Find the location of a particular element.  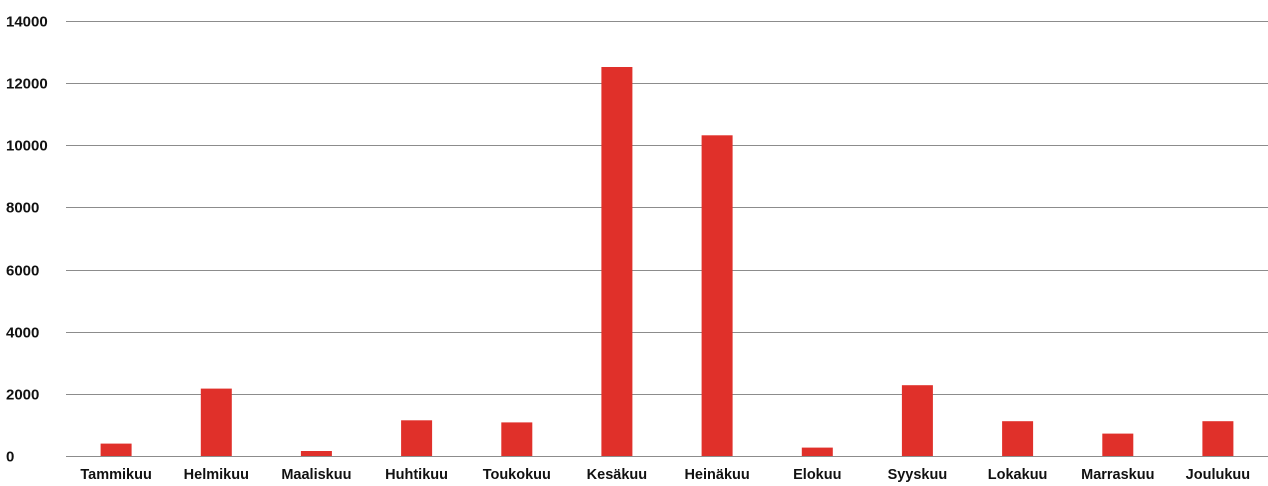

bar-marraskuu is located at coordinates (1118, 444).